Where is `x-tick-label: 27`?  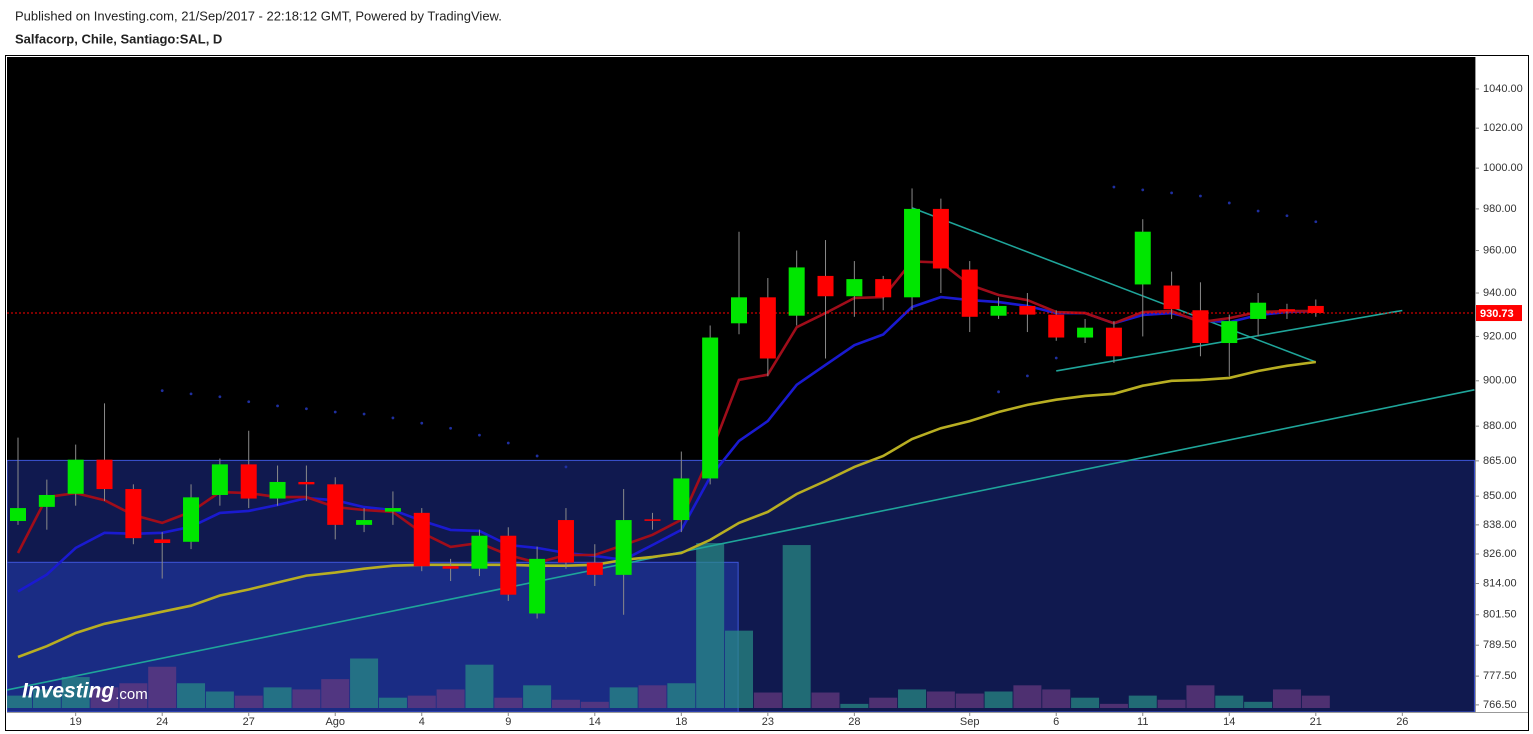 x-tick-label: 27 is located at coordinates (249, 722).